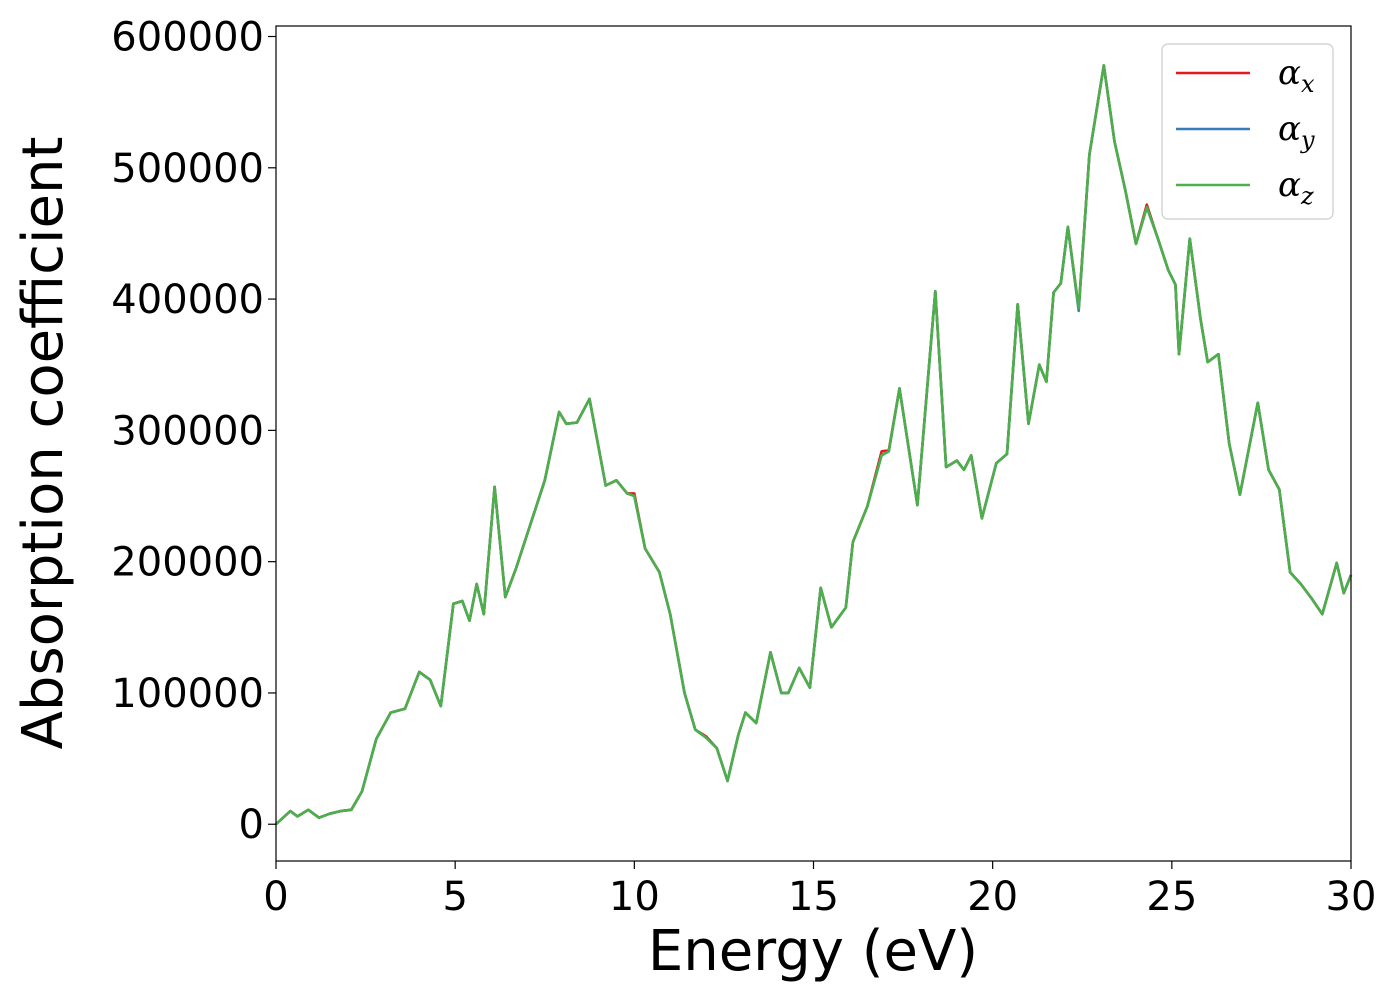 This screenshot has width=1400, height=1000. What do you see at coordinates (275, 897) in the screenshot?
I see `x-tick-label: 0` at bounding box center [275, 897].